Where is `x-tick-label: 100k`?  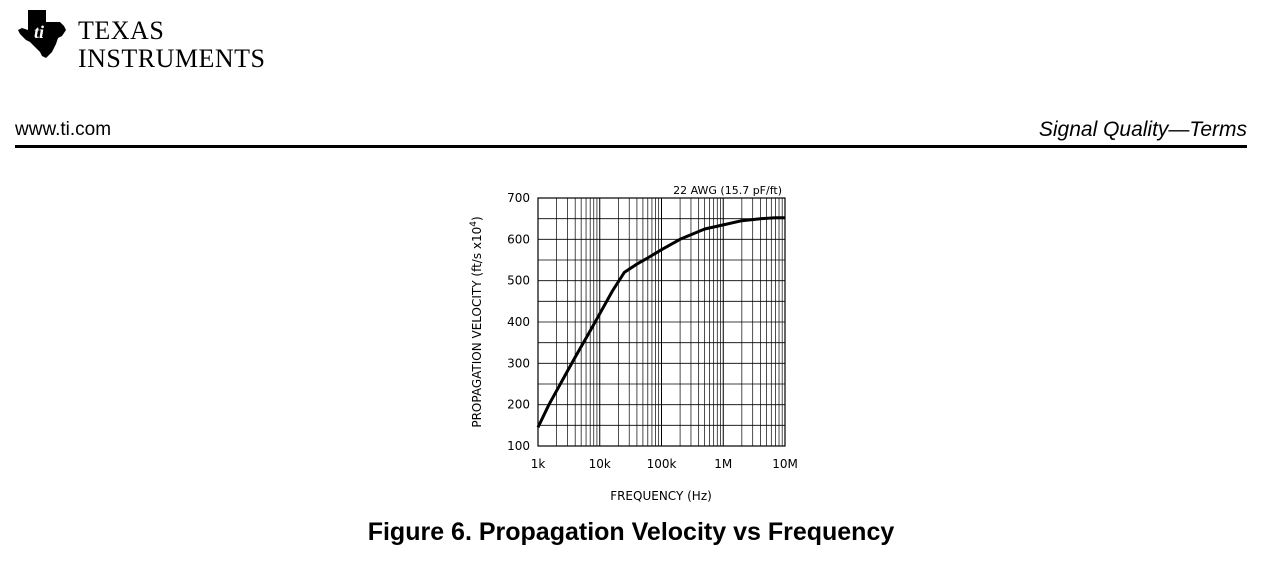
x-tick-label: 100k is located at coordinates (662, 464).